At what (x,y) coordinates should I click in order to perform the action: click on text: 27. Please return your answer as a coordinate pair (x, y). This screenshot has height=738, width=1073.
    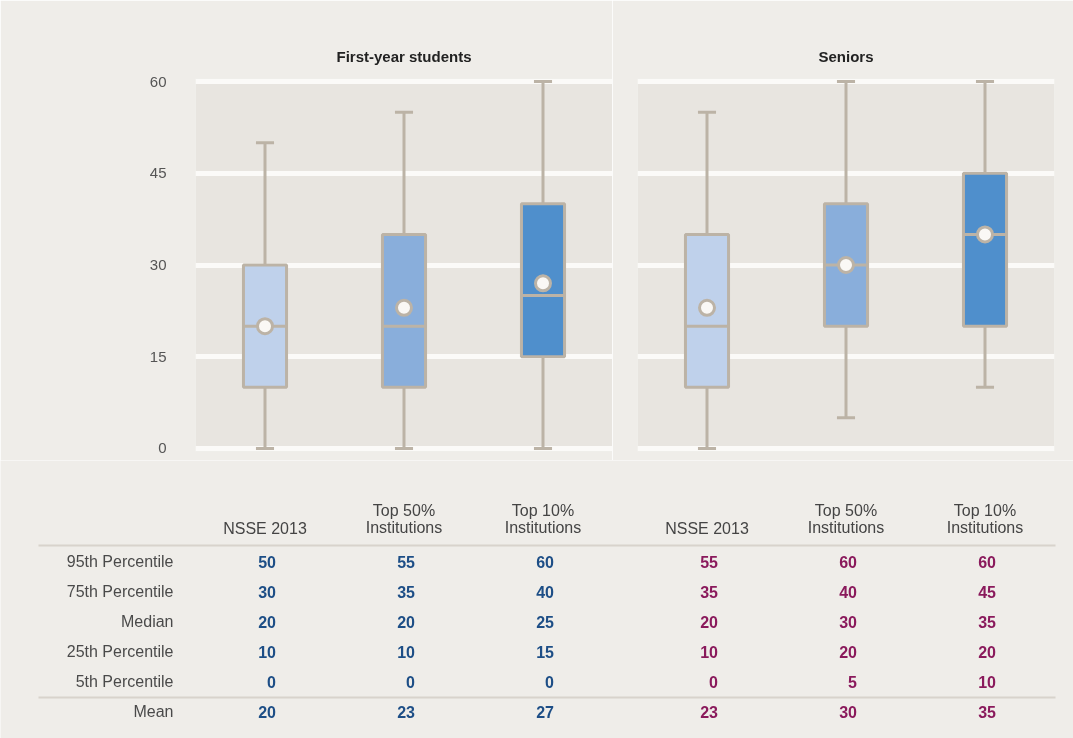
    Looking at the image, I should click on (545, 712).